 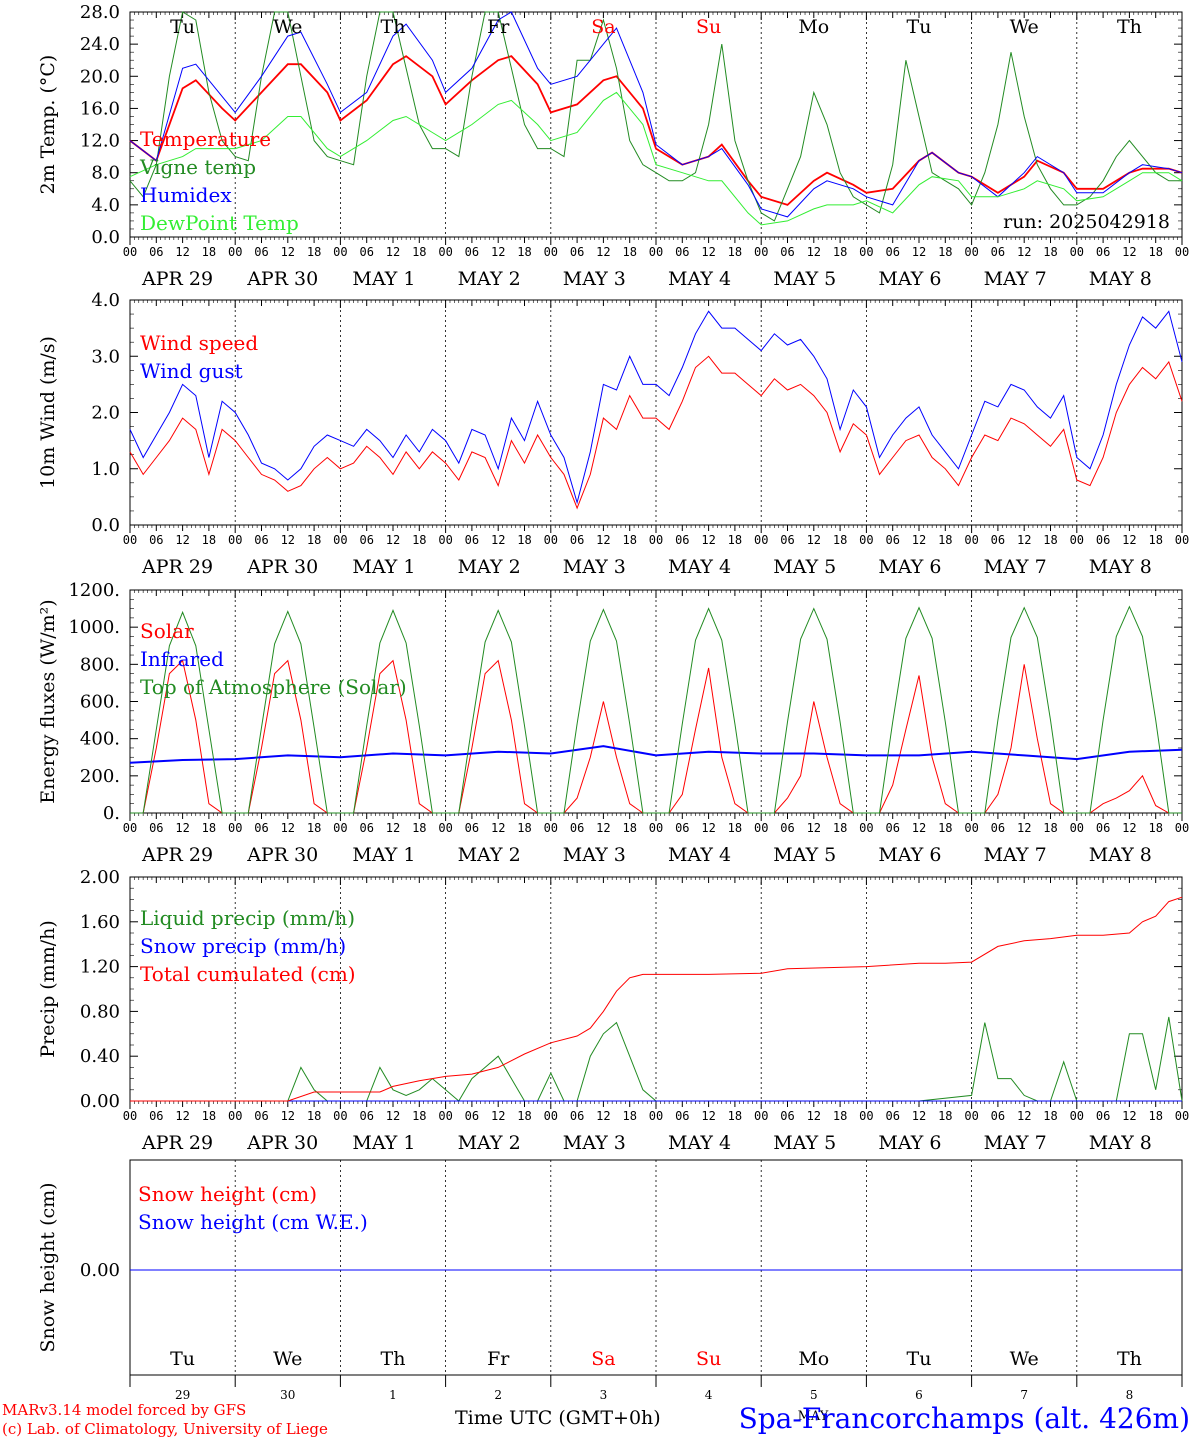 I want to click on y-tick-label: 0.0, so click(x=105, y=237).